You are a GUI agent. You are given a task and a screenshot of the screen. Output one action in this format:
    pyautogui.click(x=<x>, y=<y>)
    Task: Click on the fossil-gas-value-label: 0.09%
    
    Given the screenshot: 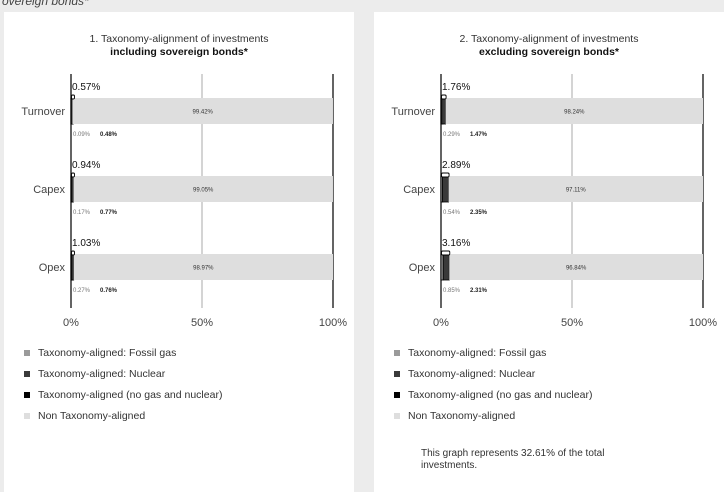 What is the action you would take?
    pyautogui.click(x=82, y=135)
    